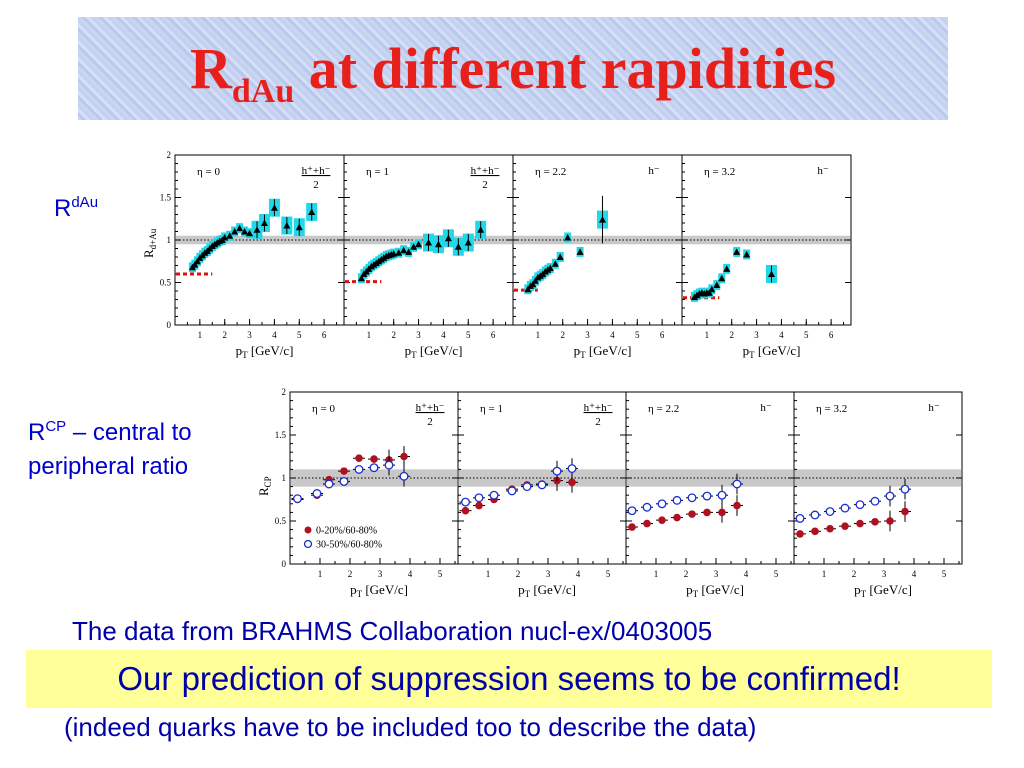 This screenshot has width=1024, height=768. I want to click on panel-2: 1 2 3 4 5 6 pT [GeV/c] η = 2.2 h⁻, so click(597, 257).